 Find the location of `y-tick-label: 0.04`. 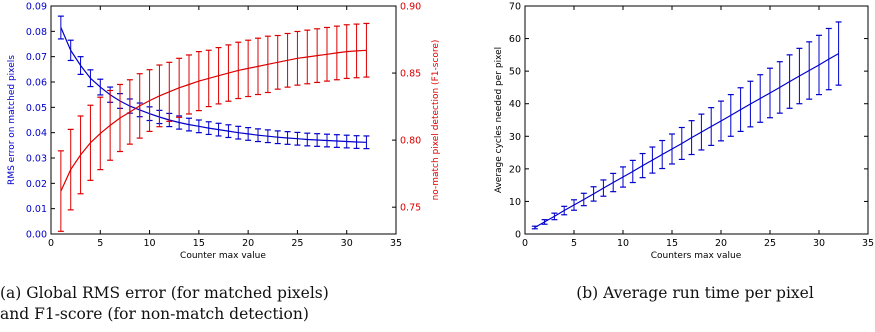

y-tick-label: 0.04 is located at coordinates (36, 133).